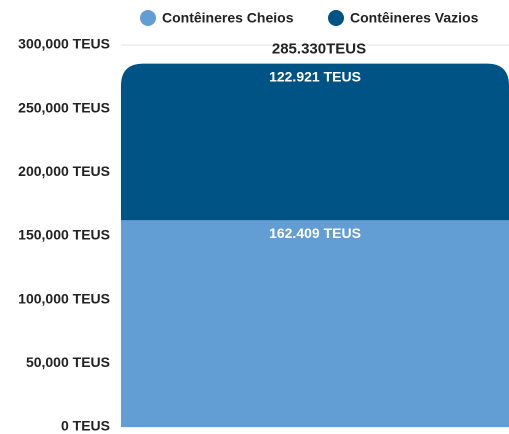 The width and height of the screenshot is (509, 434). What do you see at coordinates (64, 235) in the screenshot?
I see `y-tick-label: 150,000 TEUS` at bounding box center [64, 235].